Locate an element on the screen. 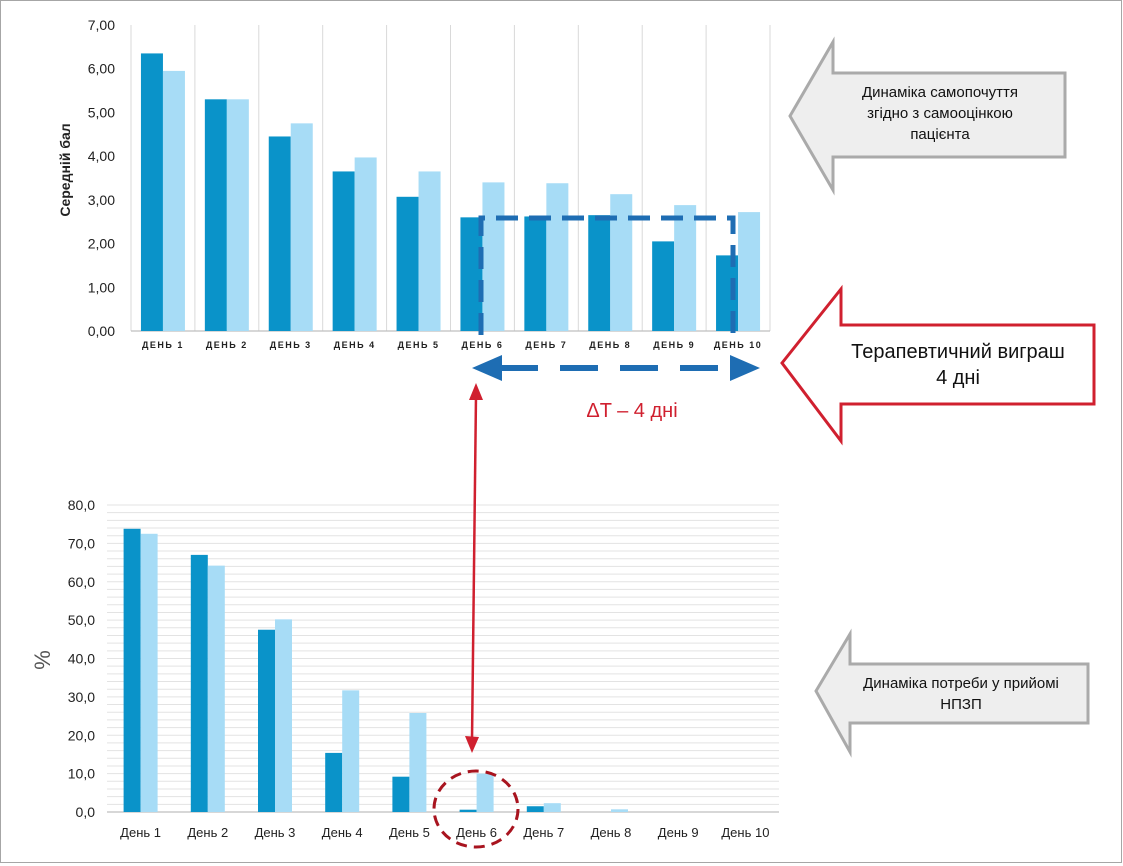 This screenshot has height=866, width=1123. bottom-chart-x-tick-label: День 7 is located at coordinates (543, 832).